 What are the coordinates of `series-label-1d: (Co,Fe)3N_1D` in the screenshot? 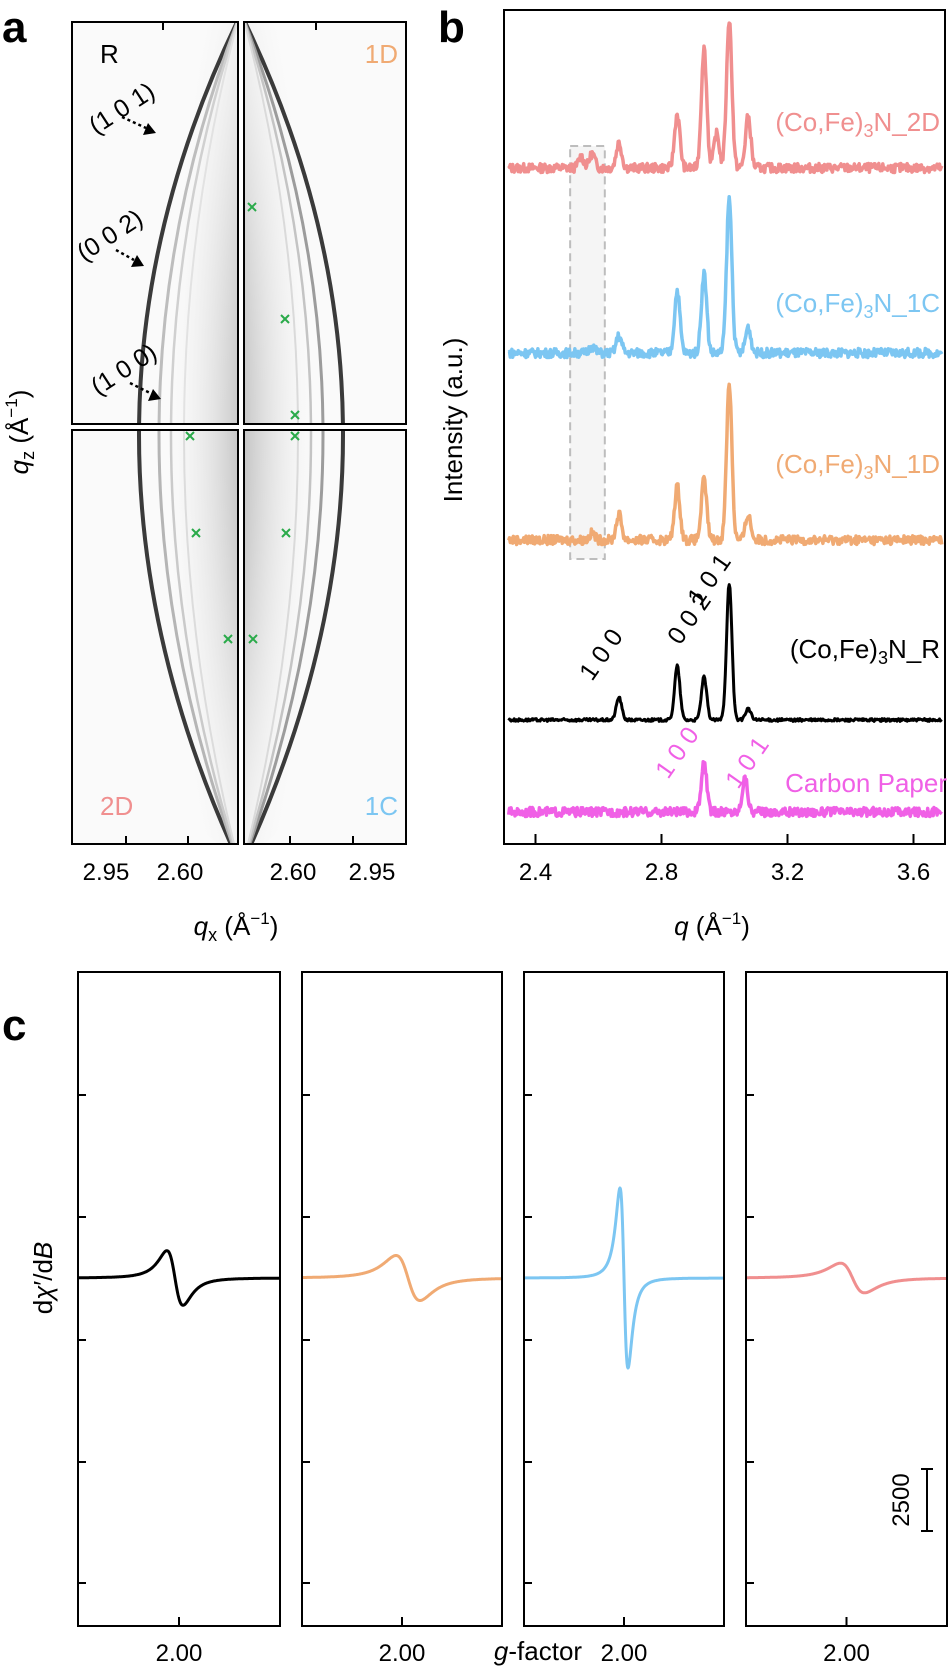 It's located at (857, 466).